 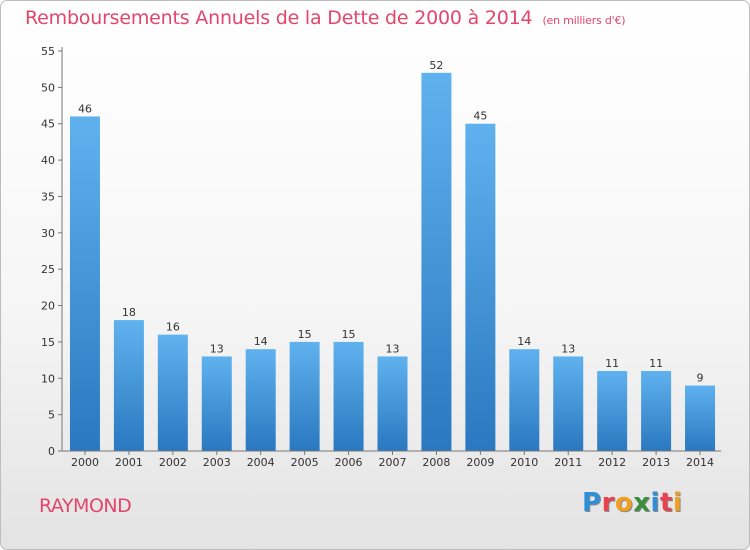 I want to click on x-tick-label: 2003, so click(x=217, y=462).